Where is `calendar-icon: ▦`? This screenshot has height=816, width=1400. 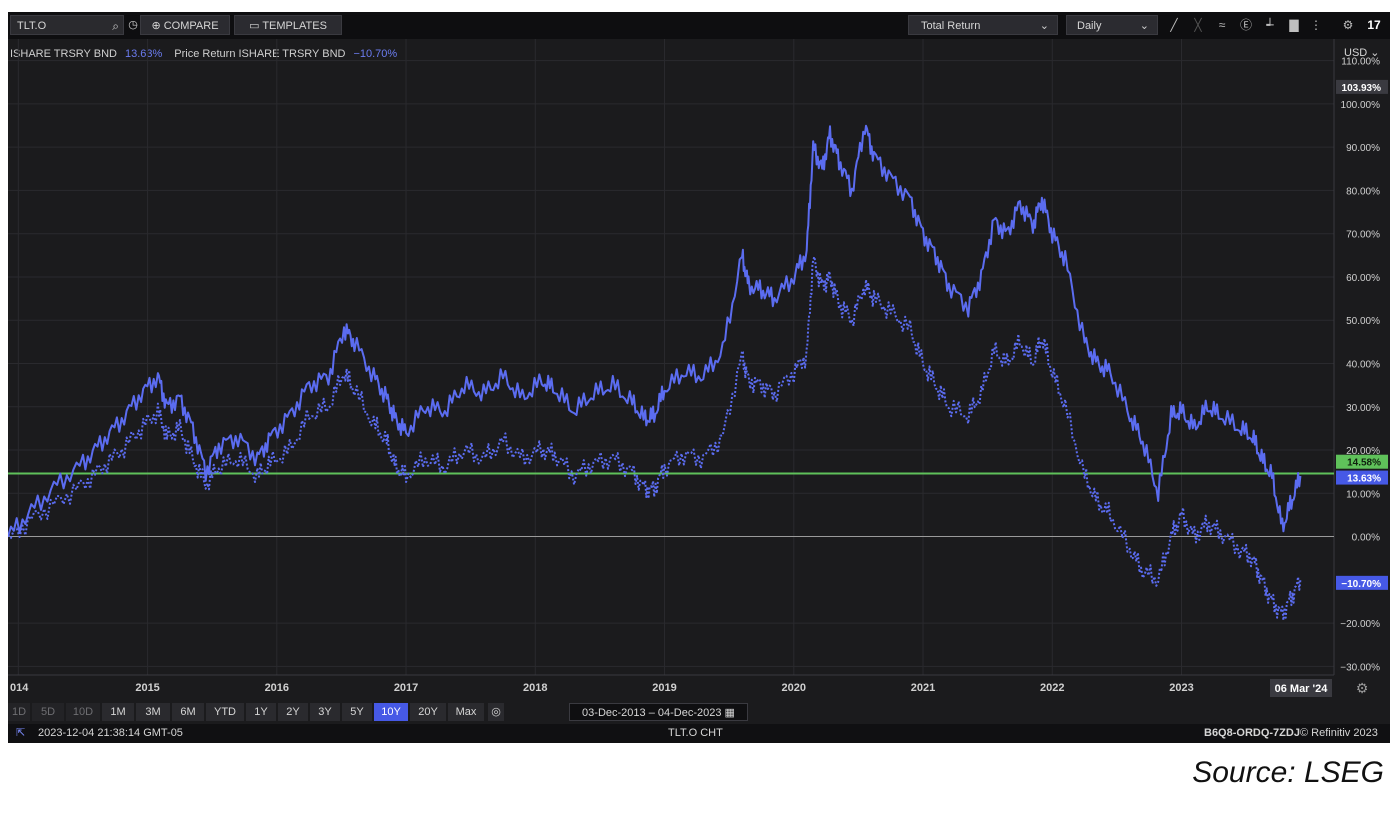 calendar-icon: ▦ is located at coordinates (729, 713).